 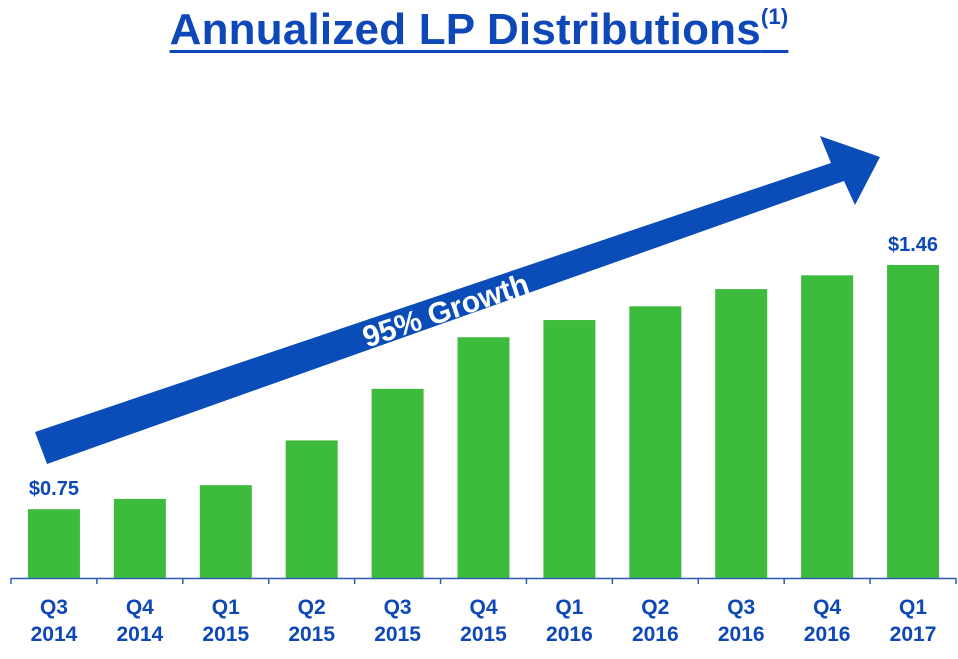 What do you see at coordinates (741, 433) in the screenshot?
I see `bar-q3-2016` at bounding box center [741, 433].